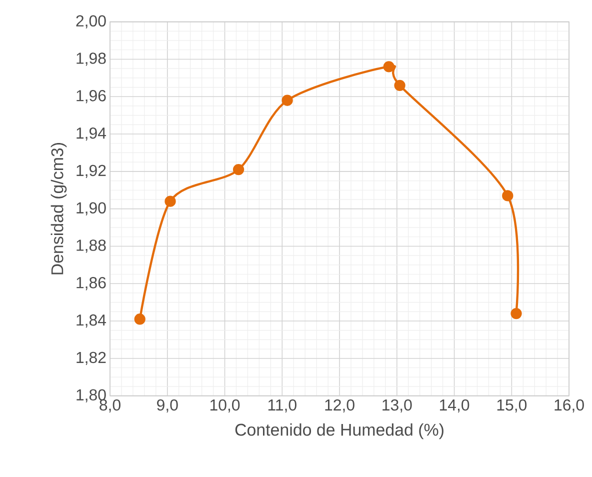 This screenshot has width=592, height=477. I want to click on x-tick-label: 12,0, so click(339, 406).